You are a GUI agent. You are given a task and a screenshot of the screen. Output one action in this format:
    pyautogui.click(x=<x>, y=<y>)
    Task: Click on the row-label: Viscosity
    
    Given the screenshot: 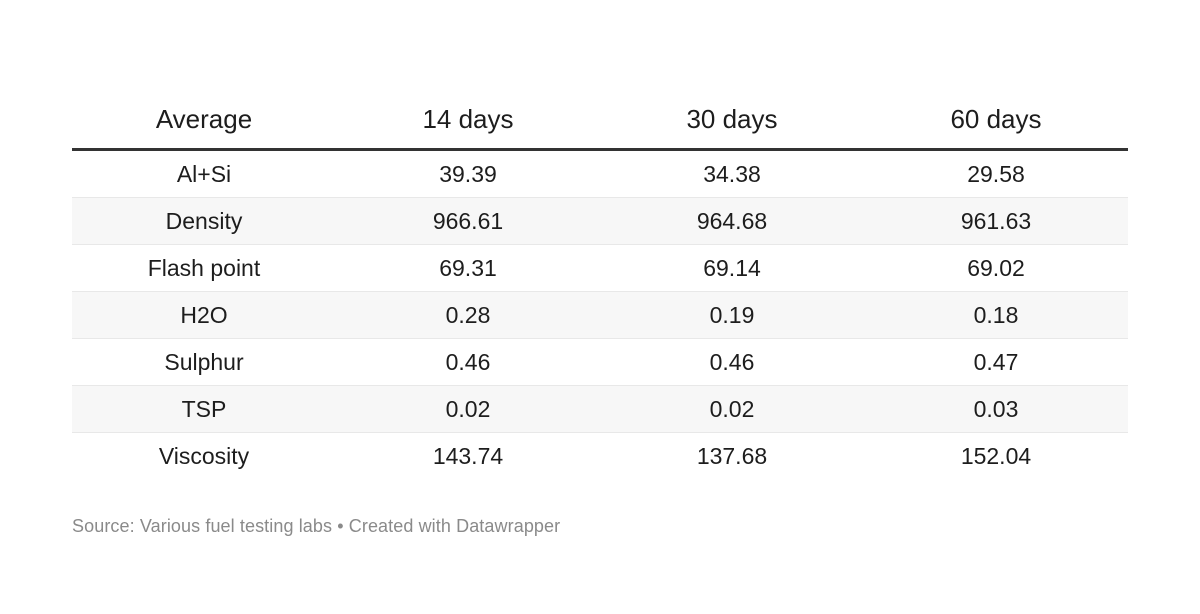 What is the action you would take?
    pyautogui.click(x=204, y=455)
    